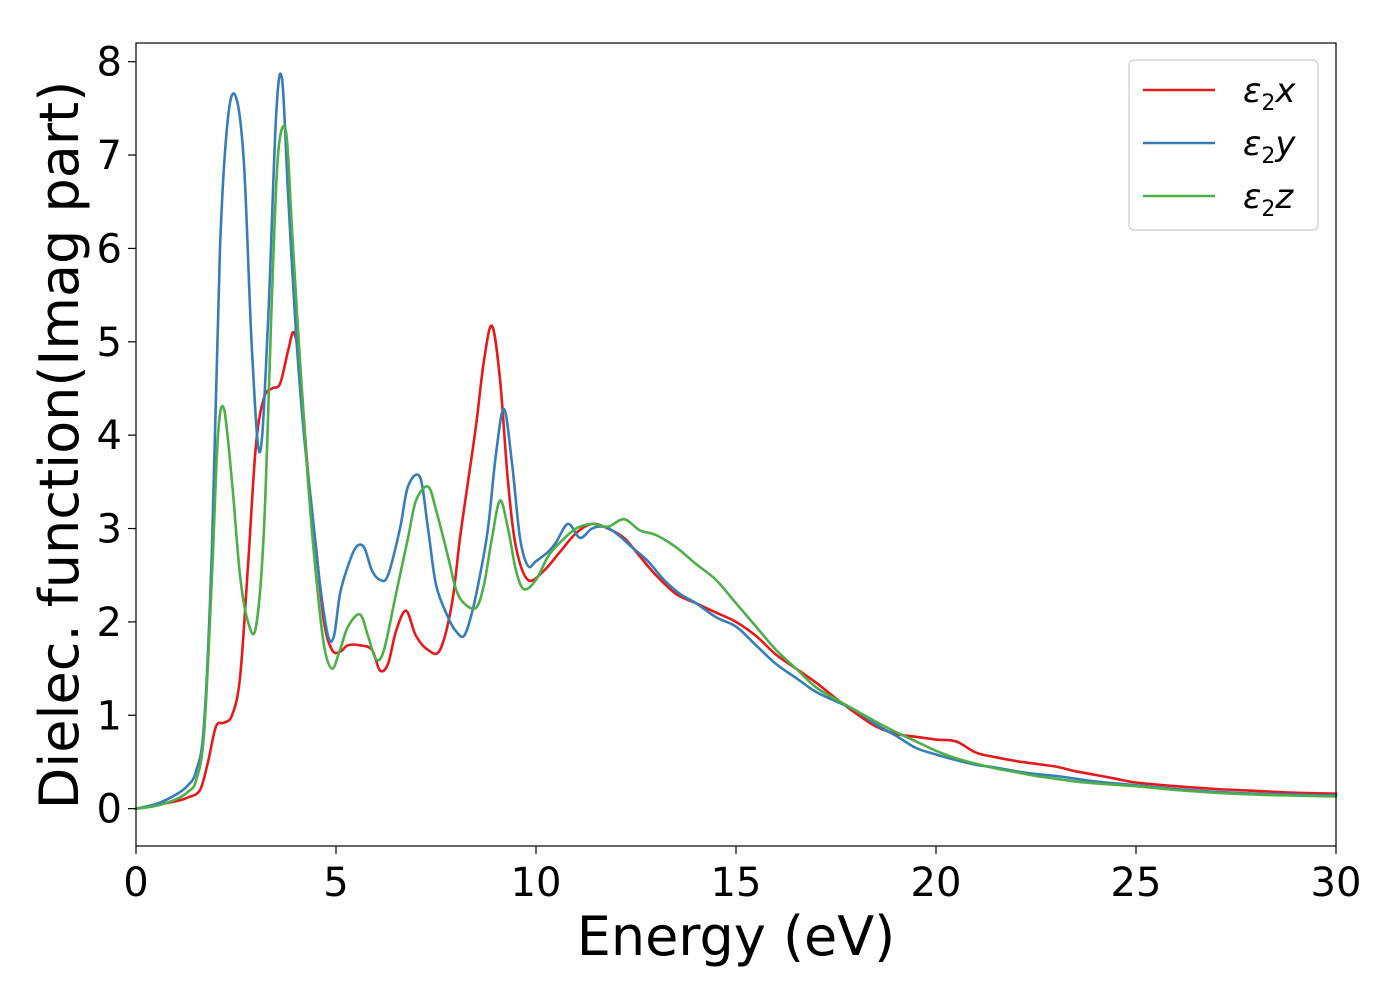  Describe the element at coordinates (109, 436) in the screenshot. I see `y-tick-label: 4` at that location.